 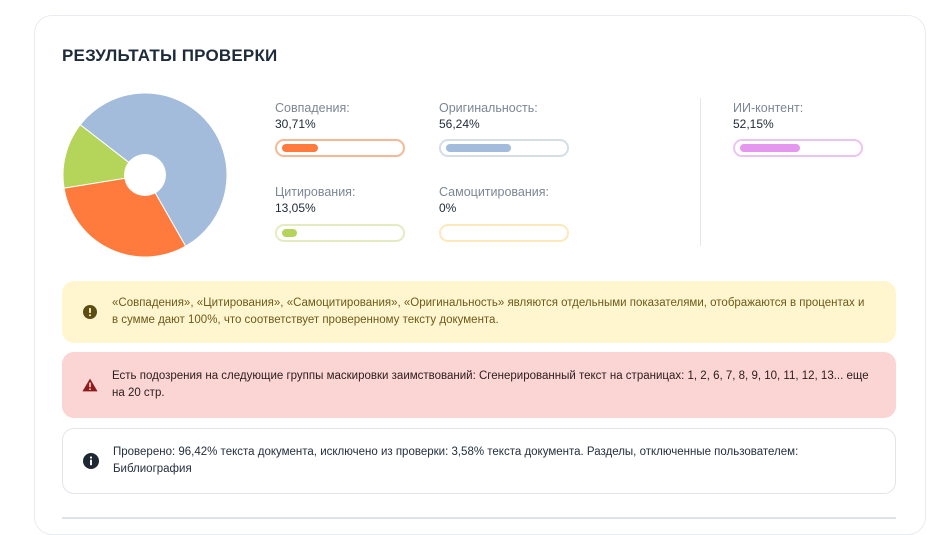 What do you see at coordinates (312, 108) in the screenshot?
I see `metric-matches-label: Совпадения:` at bounding box center [312, 108].